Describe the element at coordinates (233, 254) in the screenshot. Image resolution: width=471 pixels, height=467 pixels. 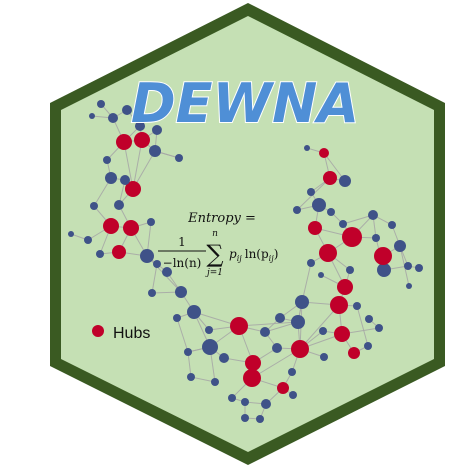
I see `formula-p: p` at that location.